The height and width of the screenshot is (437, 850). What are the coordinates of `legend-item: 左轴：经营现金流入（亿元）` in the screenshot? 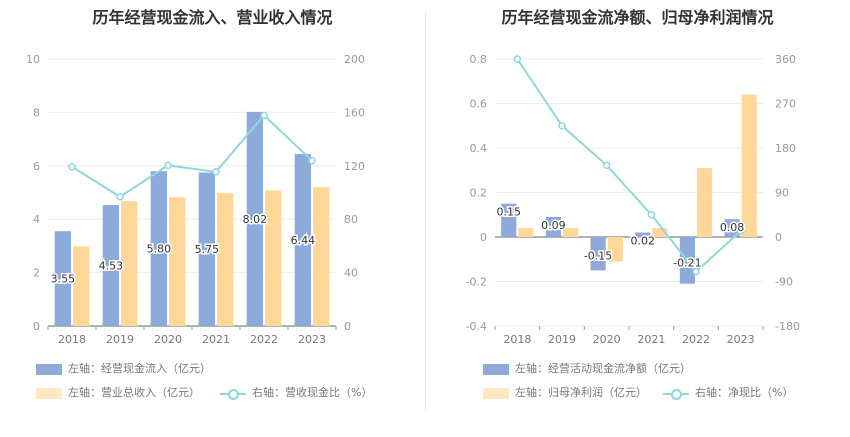 It's located at (123, 368).